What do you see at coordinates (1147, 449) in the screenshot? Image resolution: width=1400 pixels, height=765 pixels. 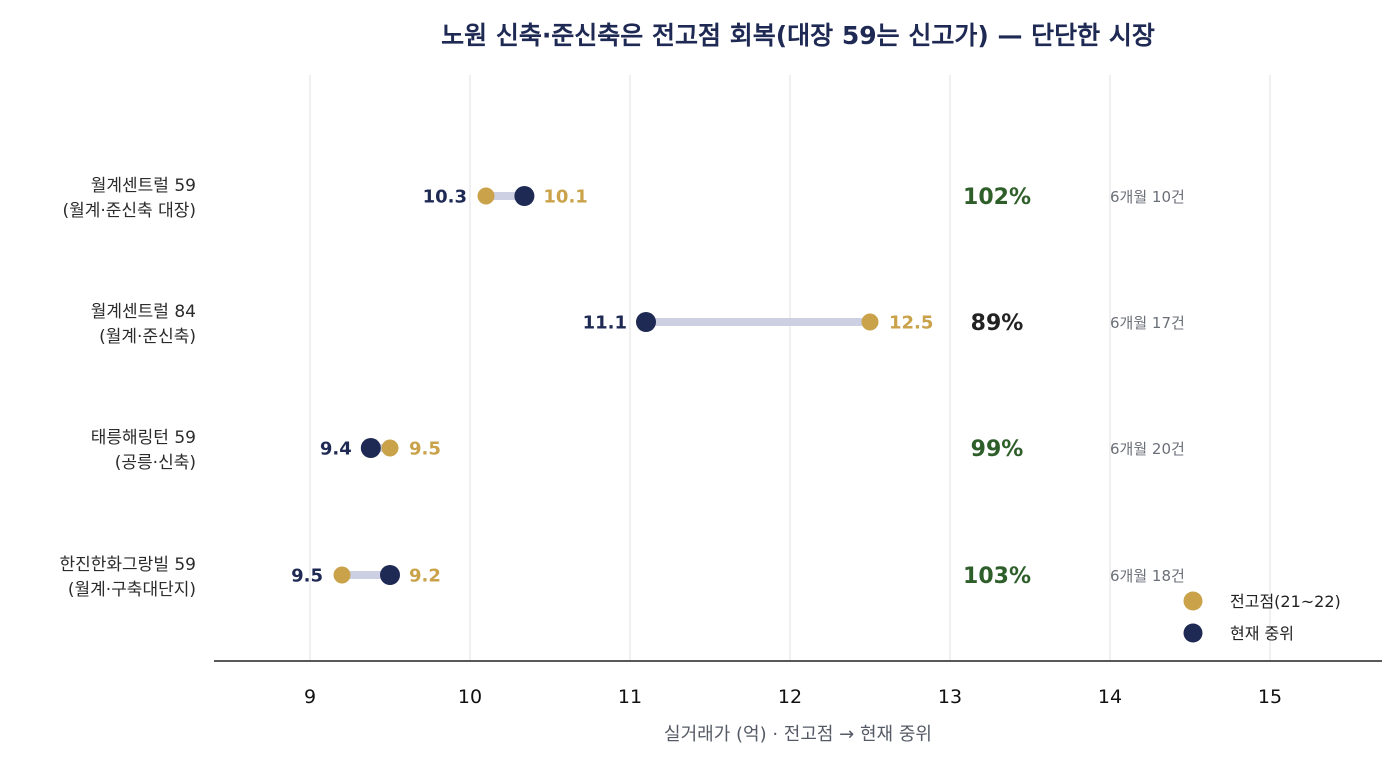 I see `transaction-count-label: 6개월 20건` at bounding box center [1147, 449].